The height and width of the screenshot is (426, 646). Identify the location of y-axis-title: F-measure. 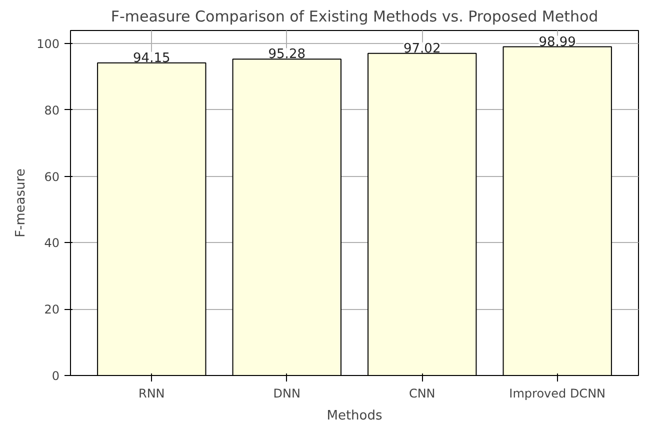
(21, 203).